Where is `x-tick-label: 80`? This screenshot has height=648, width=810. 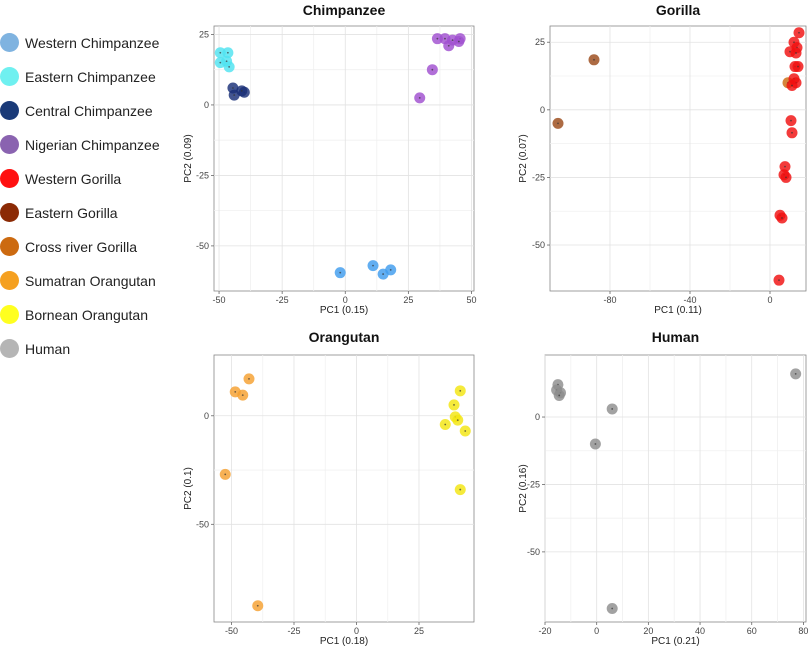 x-tick-label: 80 is located at coordinates (803, 631).